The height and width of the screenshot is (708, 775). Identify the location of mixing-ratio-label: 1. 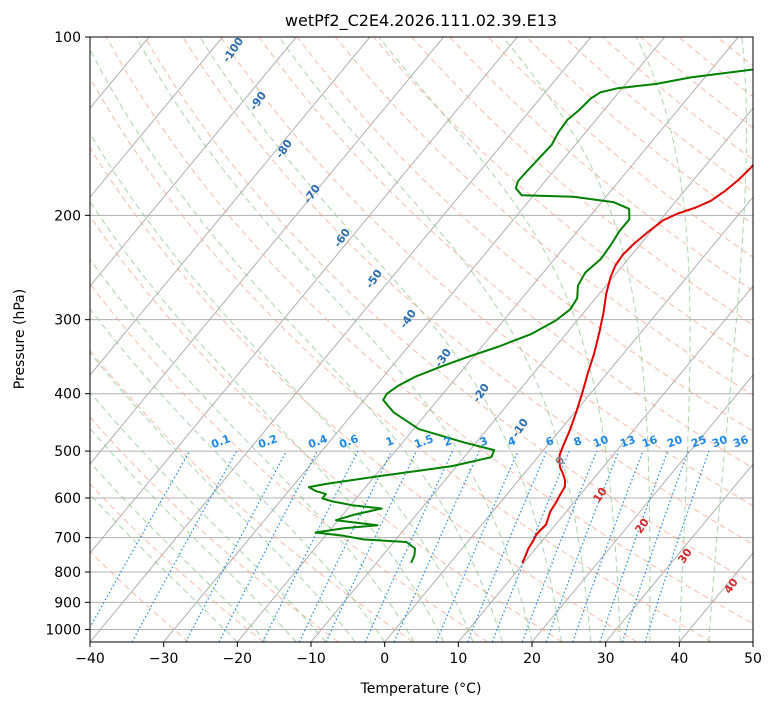
(390, 441).